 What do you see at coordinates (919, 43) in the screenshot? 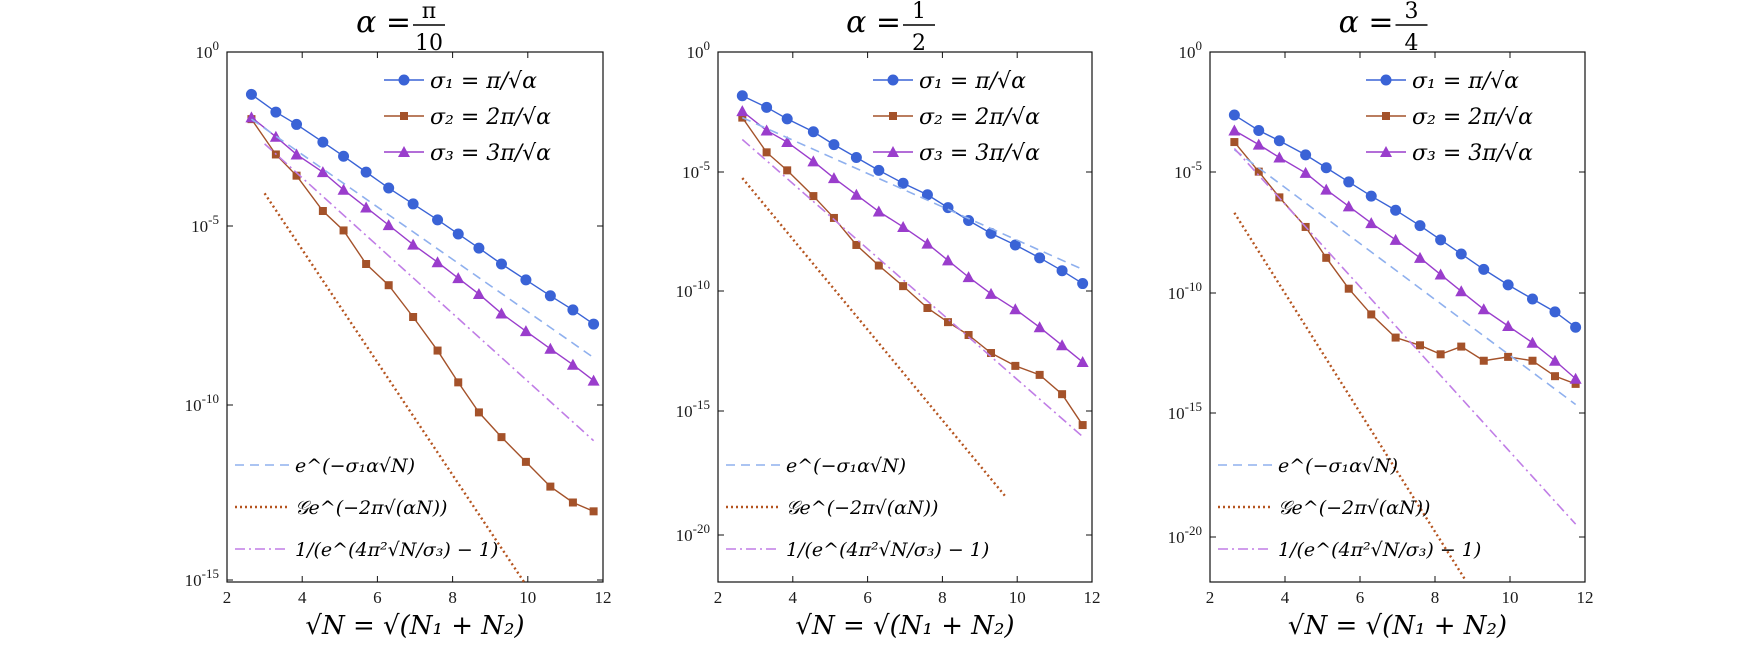
I see `title-denominator: 2` at bounding box center [919, 43].